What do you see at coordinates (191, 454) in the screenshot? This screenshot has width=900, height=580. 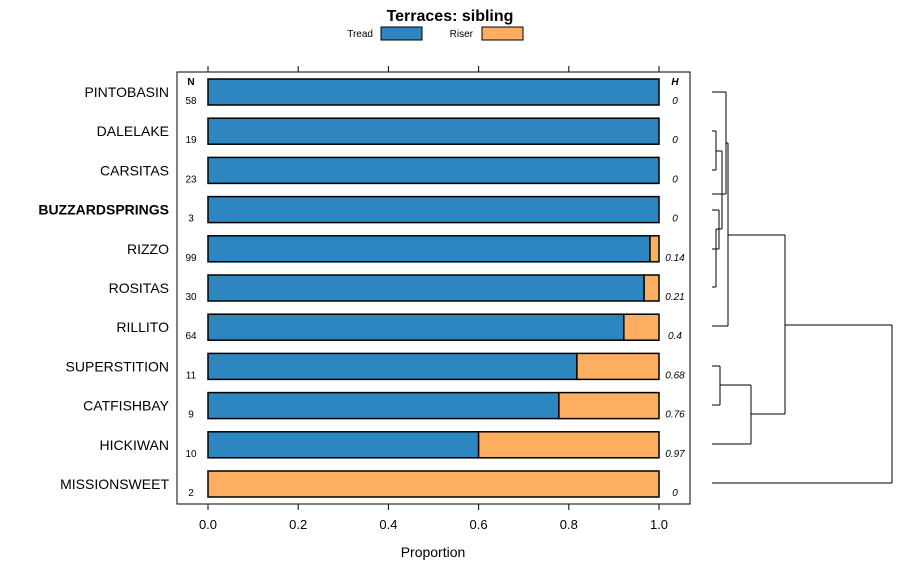 I see `n-value: 10` at bounding box center [191, 454].